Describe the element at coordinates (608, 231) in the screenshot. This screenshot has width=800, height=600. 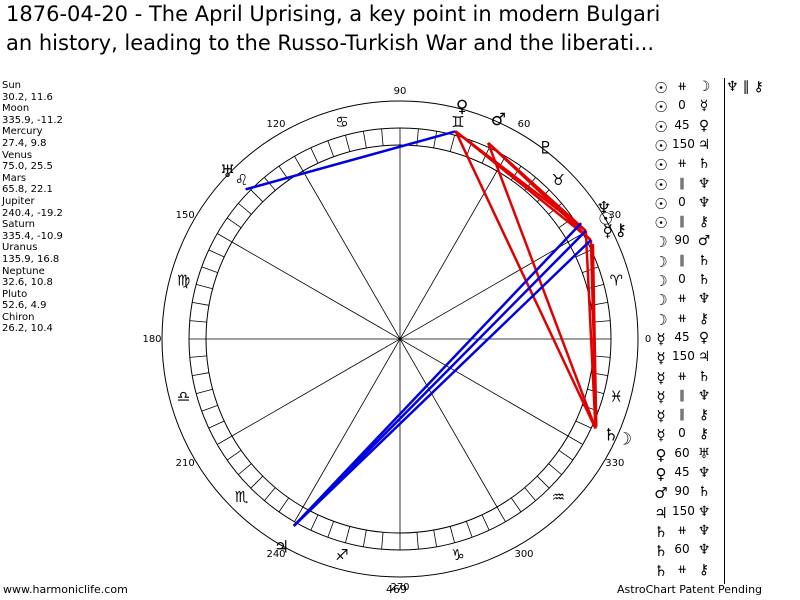
I see `mercury-icon: ☿` at that location.